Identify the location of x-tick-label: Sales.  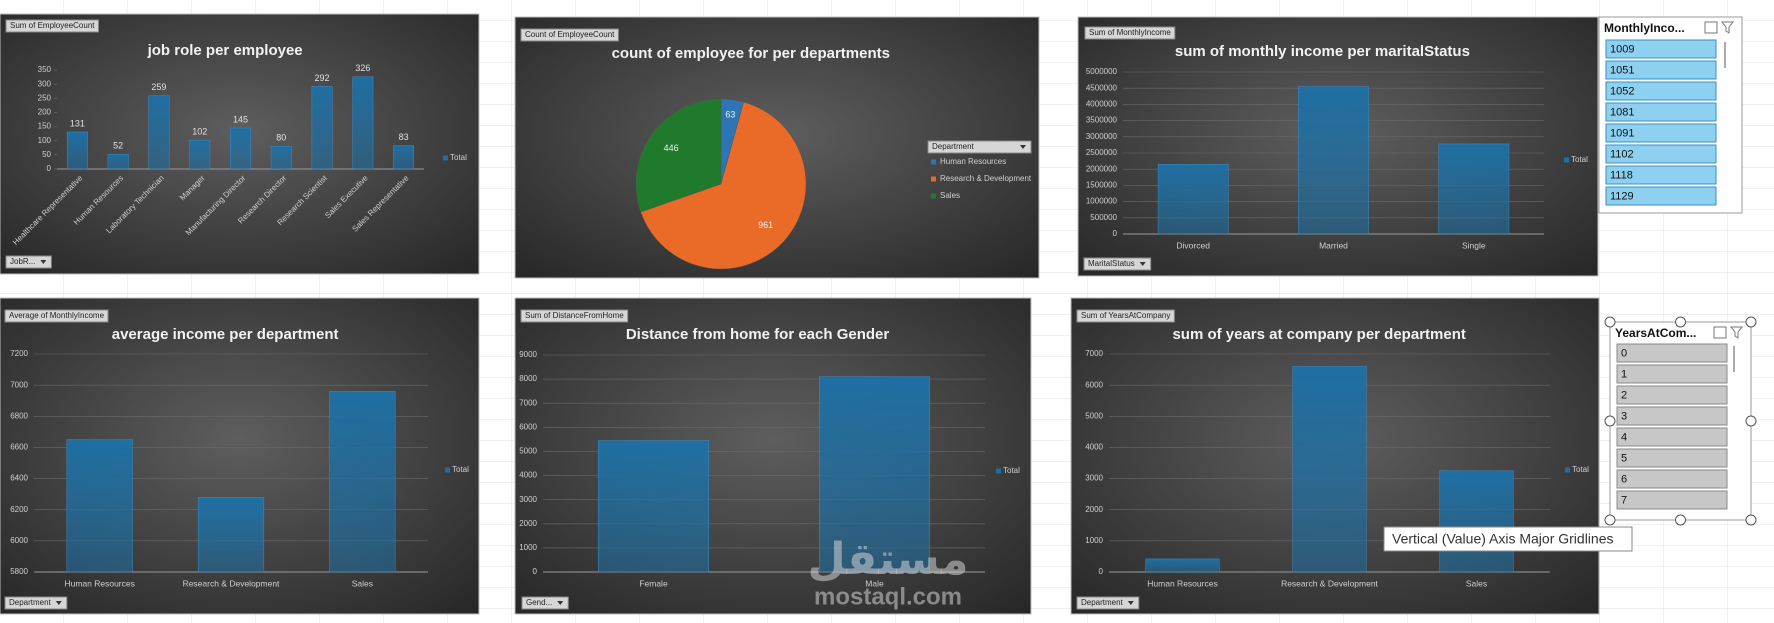
(1476, 583).